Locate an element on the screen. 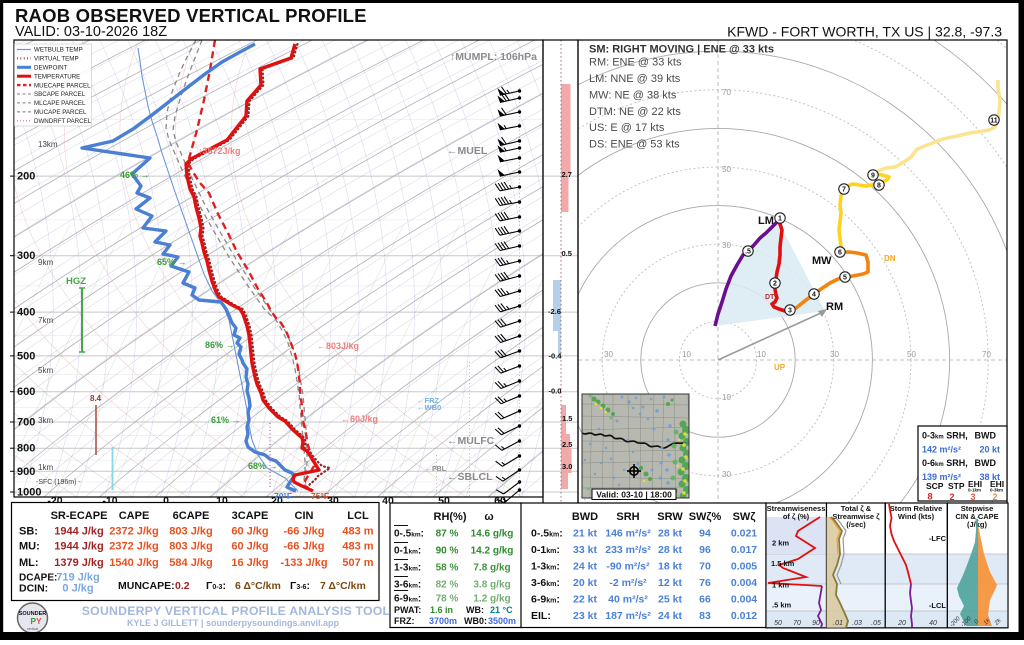  svg-text: 46% → is located at coordinates (135, 175).